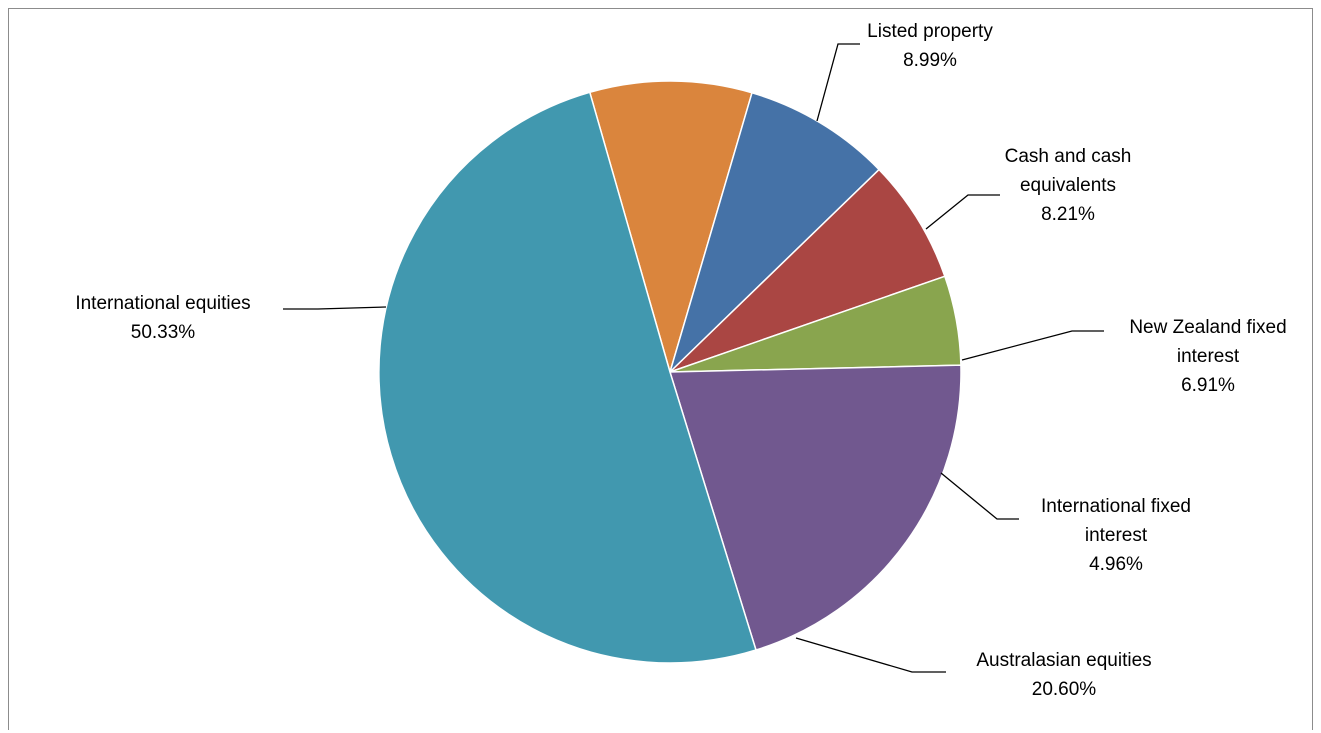 The image size is (1321, 733). What do you see at coordinates (1068, 156) in the screenshot?
I see `data-label-name: Cash and cash` at bounding box center [1068, 156].